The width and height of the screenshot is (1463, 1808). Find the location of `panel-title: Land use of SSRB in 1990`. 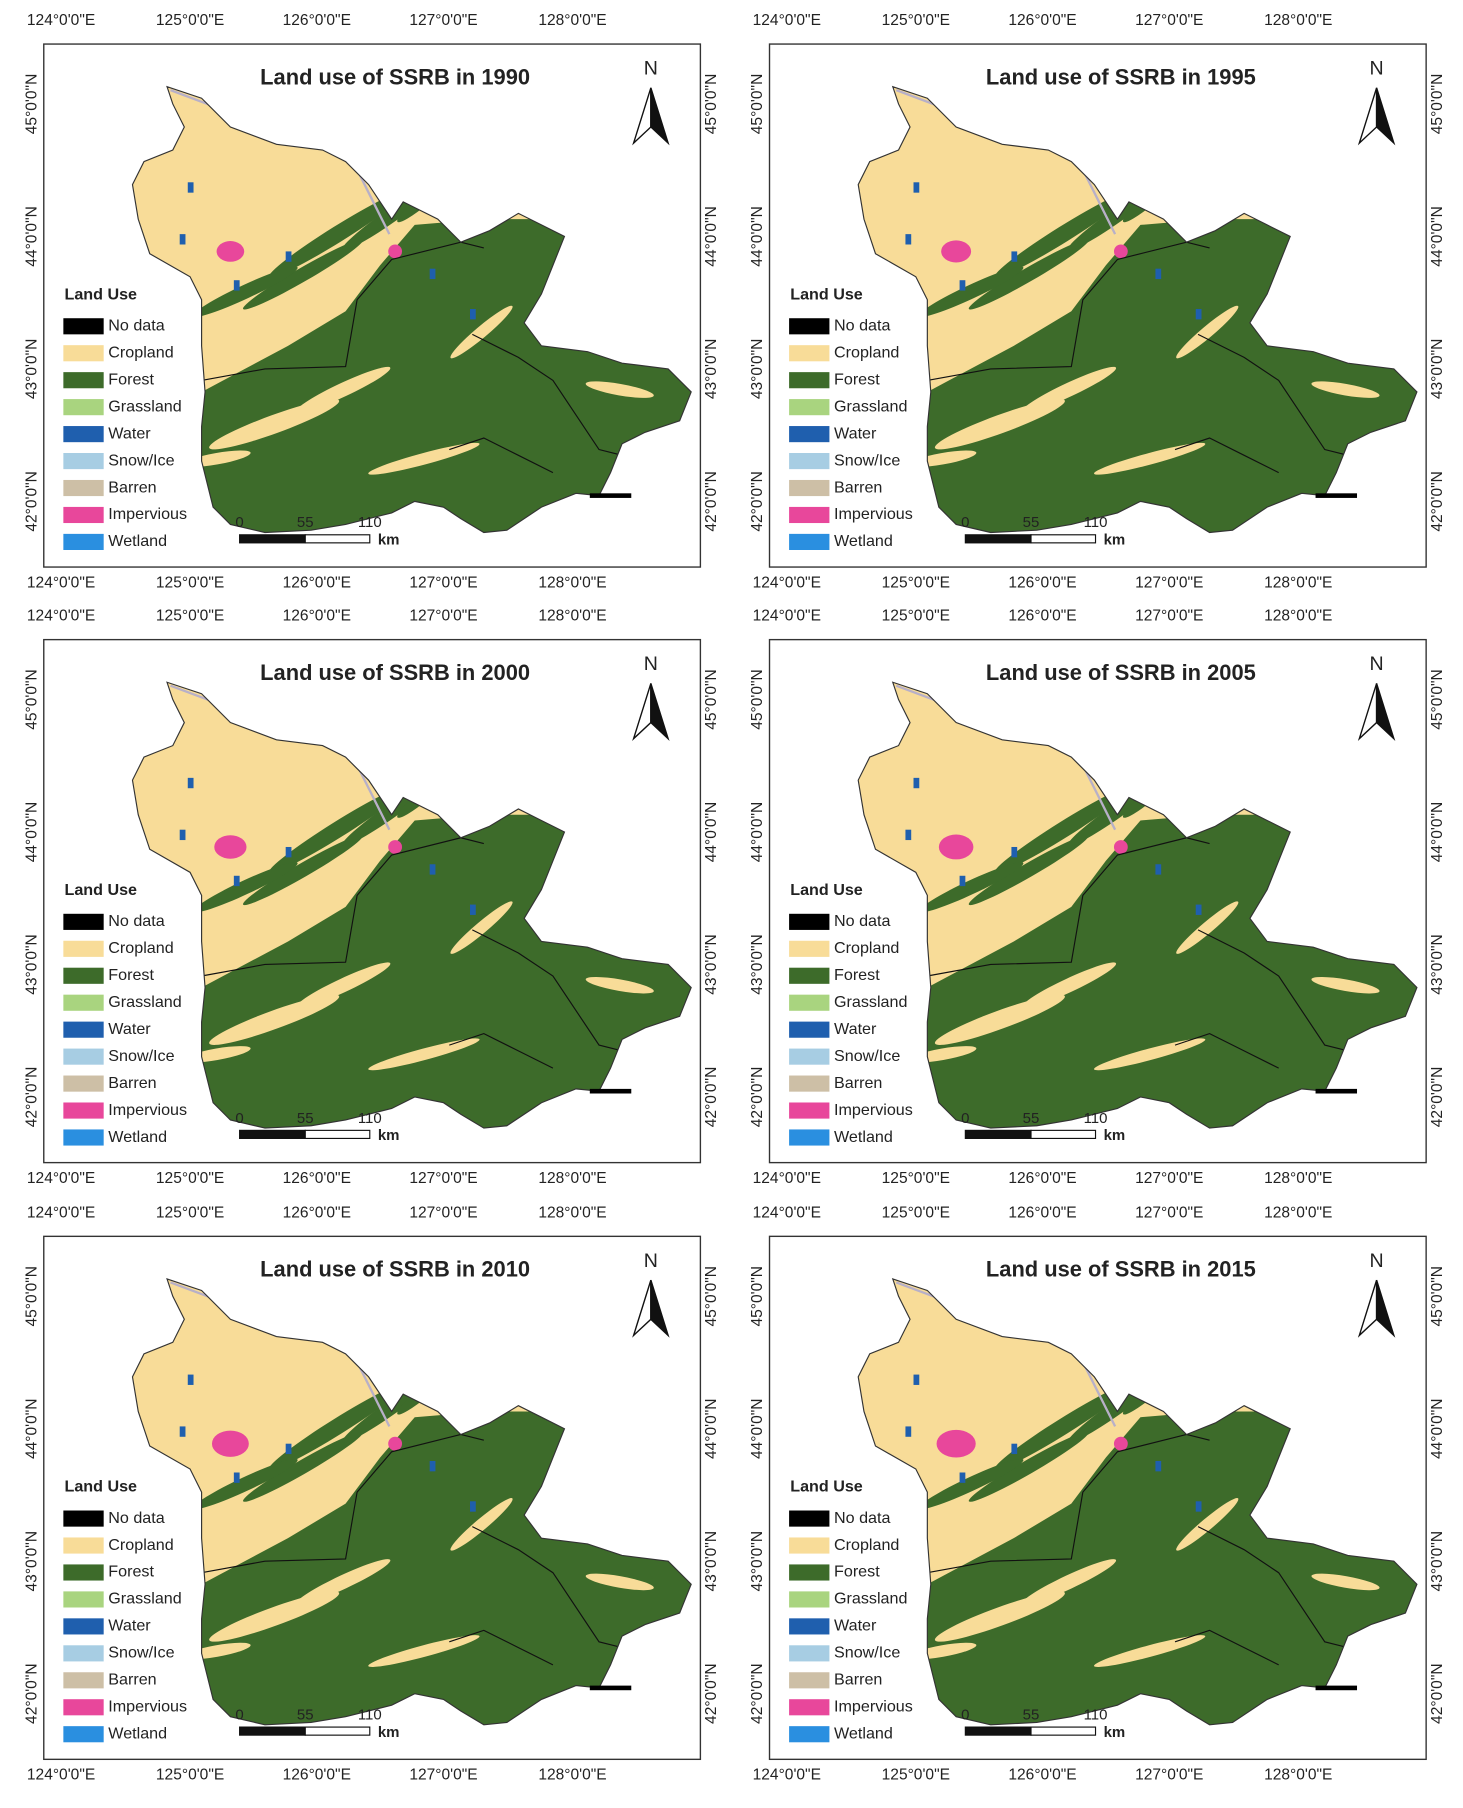

panel-title: Land use of SSRB in 1990 is located at coordinates (395, 76).